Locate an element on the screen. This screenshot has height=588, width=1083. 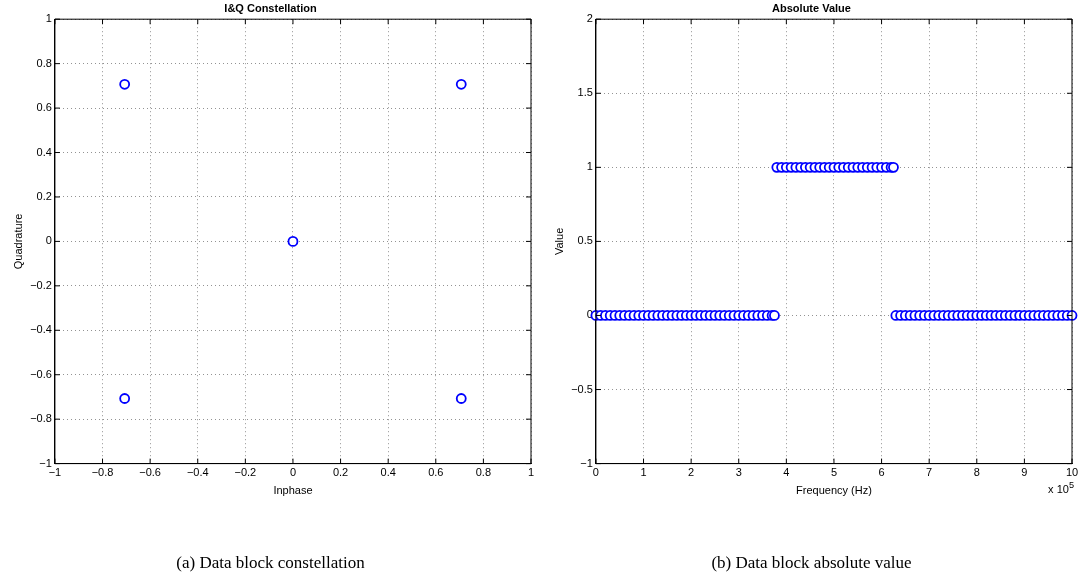
x-tick-label: 9 is located at coordinates (1024, 472).